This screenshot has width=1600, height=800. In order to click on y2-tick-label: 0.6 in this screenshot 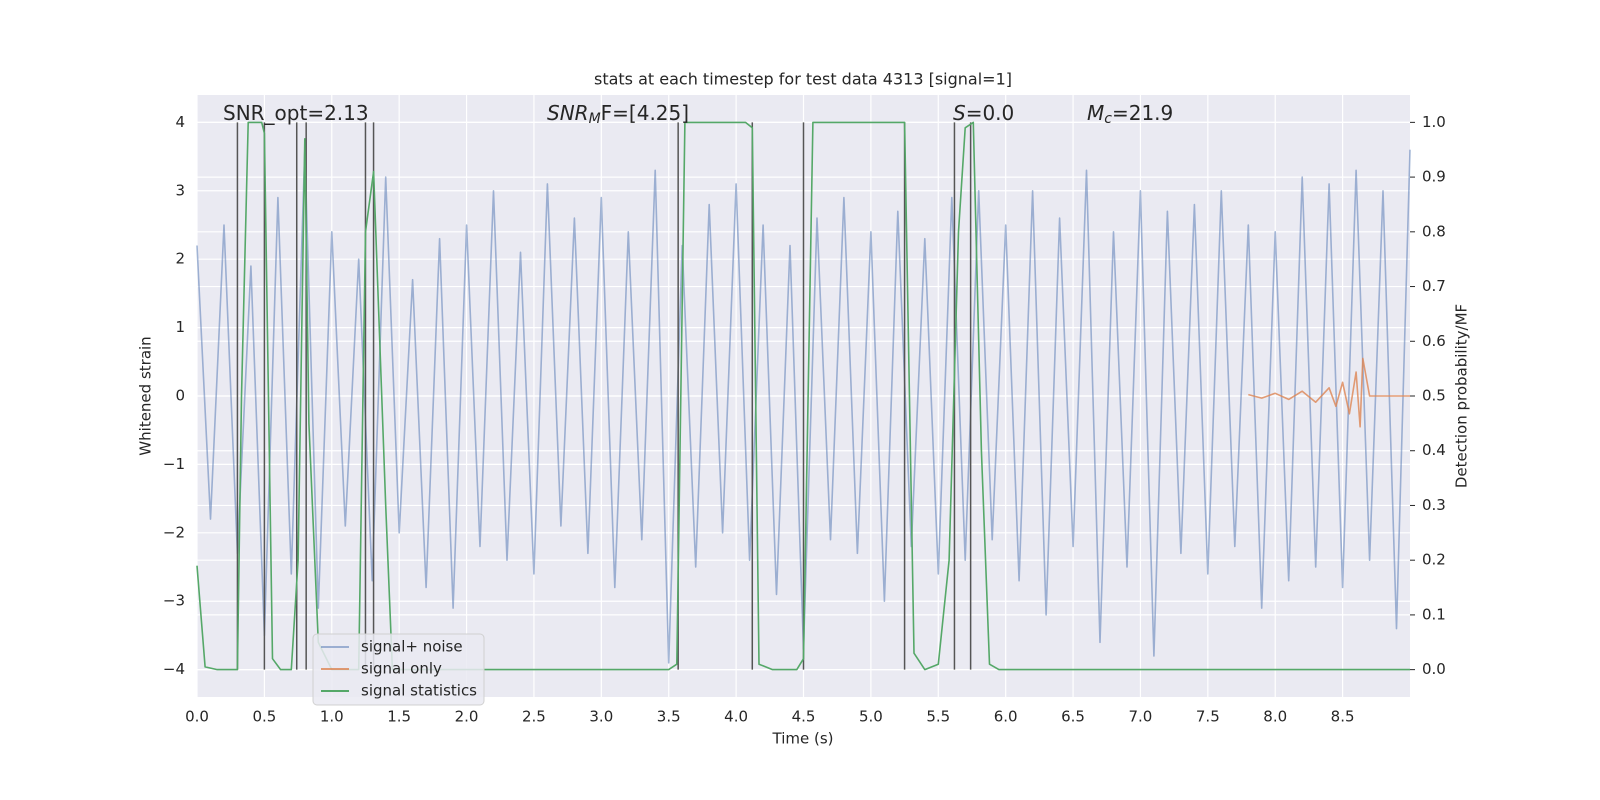, I will do `click(1434, 341)`.